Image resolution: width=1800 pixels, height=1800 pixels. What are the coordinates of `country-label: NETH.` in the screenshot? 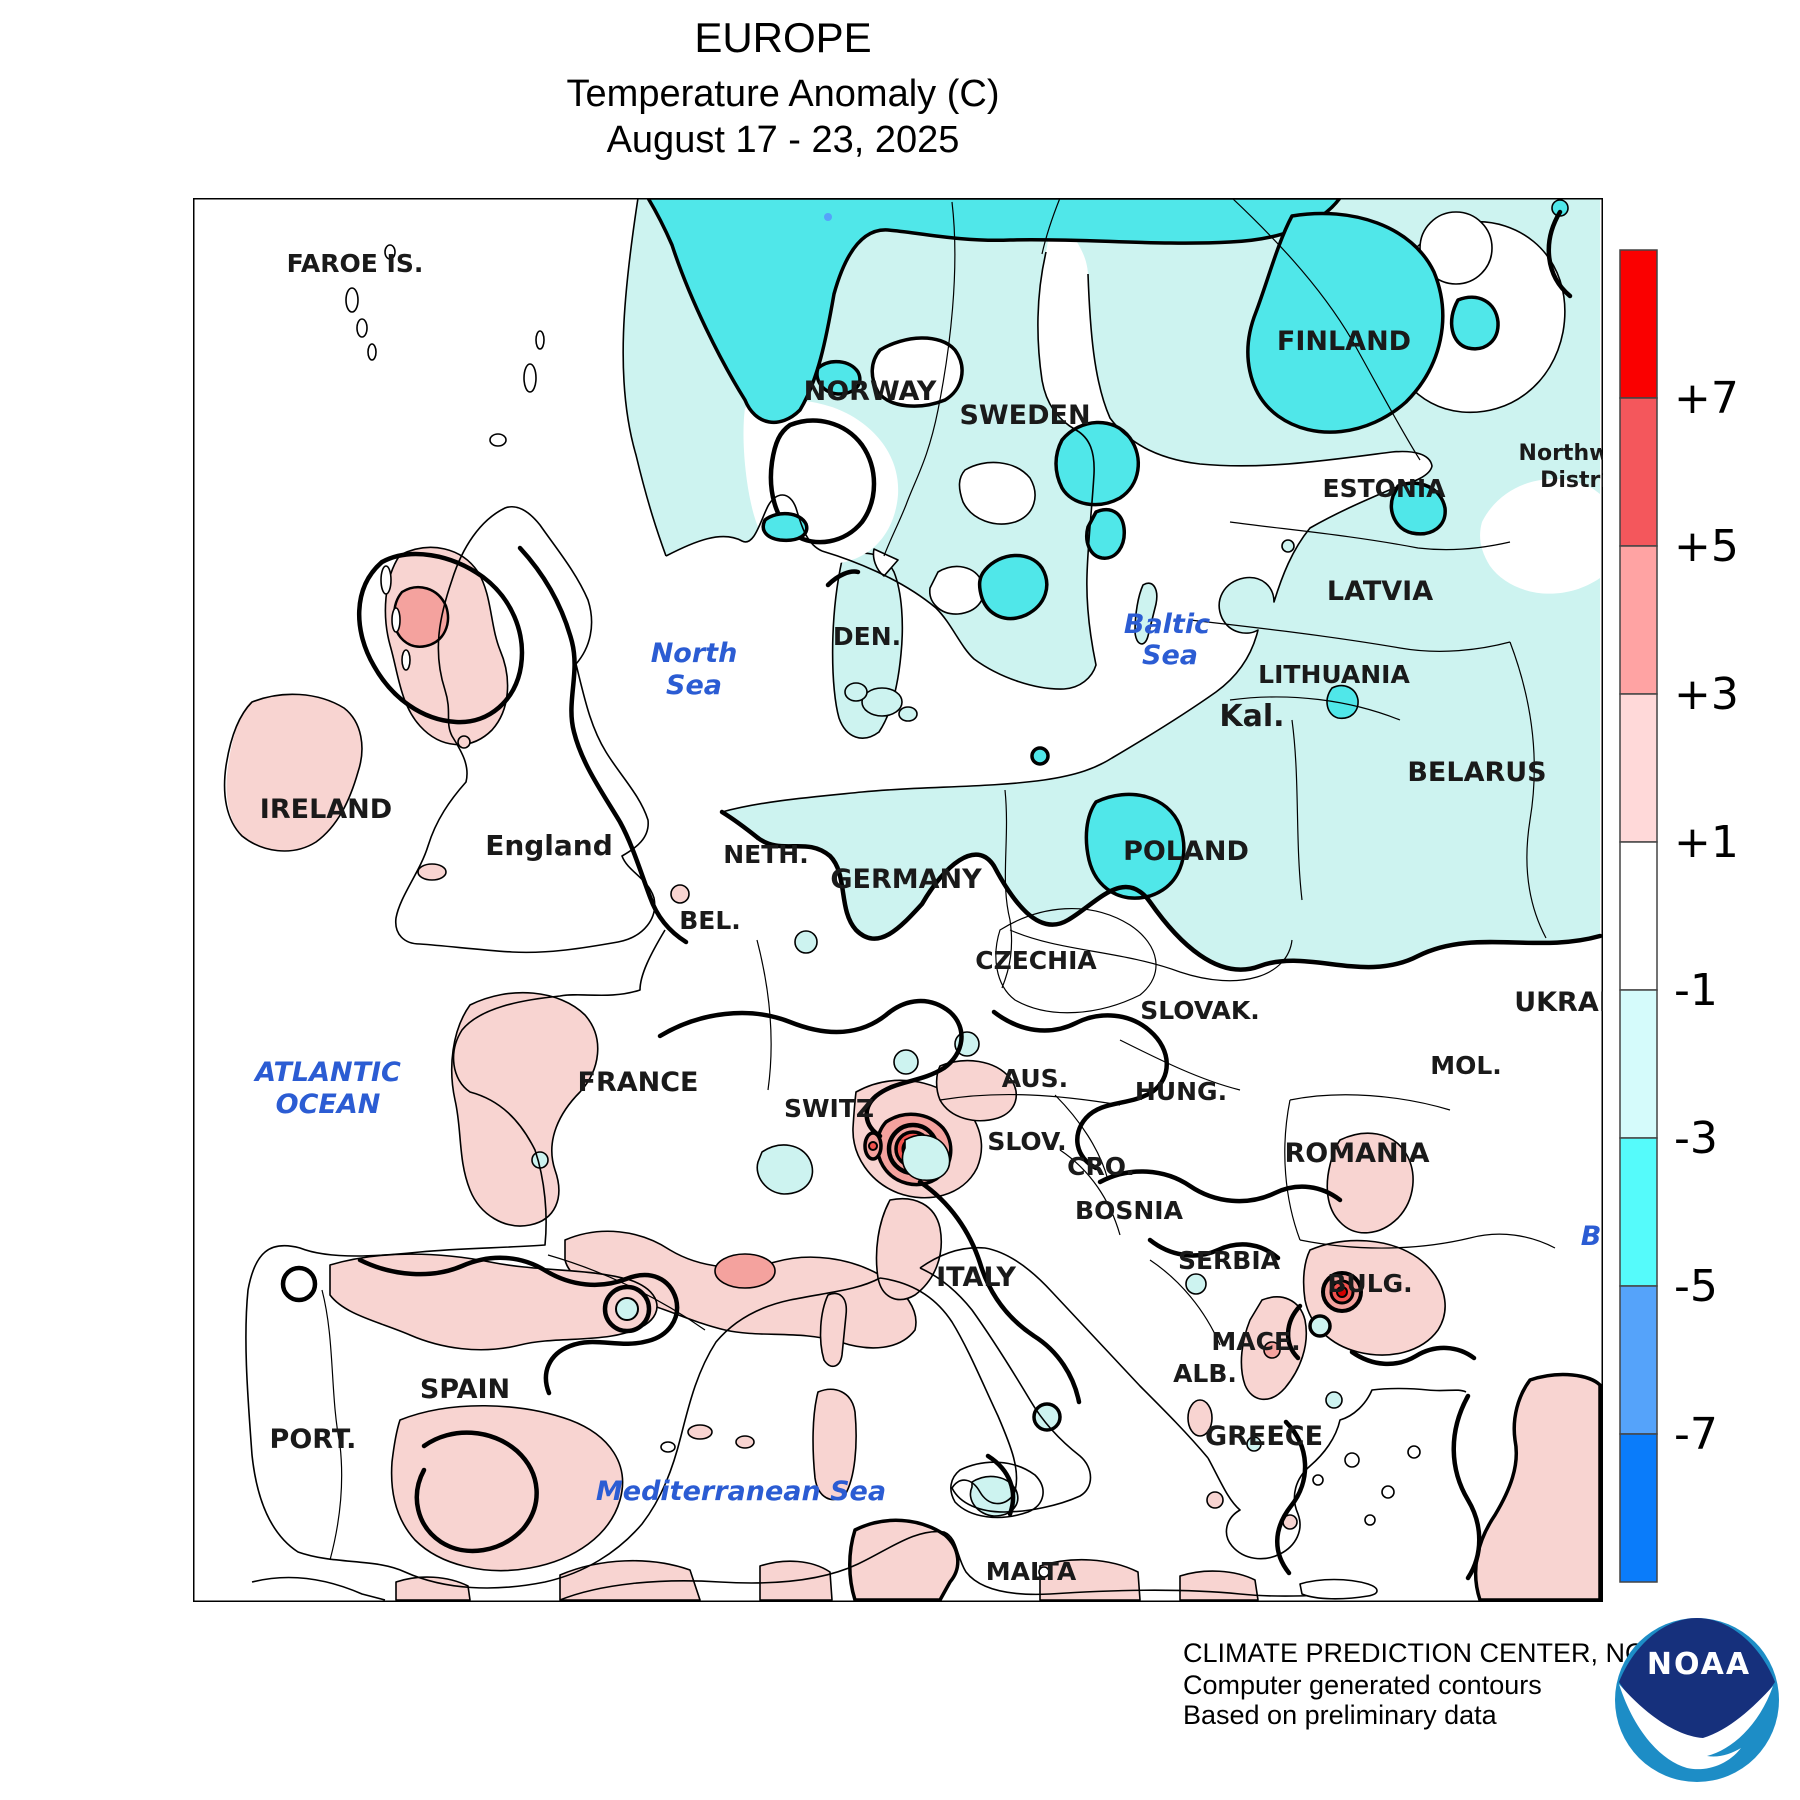 It's located at (765, 854).